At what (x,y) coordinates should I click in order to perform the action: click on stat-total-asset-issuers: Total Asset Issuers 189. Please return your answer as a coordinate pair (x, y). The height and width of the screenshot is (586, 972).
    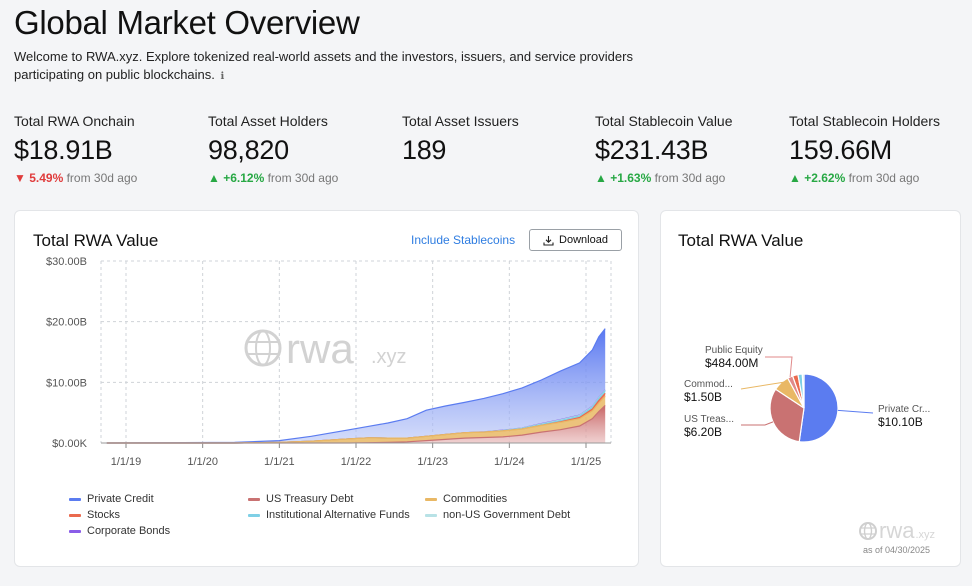
    Looking at the image, I should click on (494, 139).